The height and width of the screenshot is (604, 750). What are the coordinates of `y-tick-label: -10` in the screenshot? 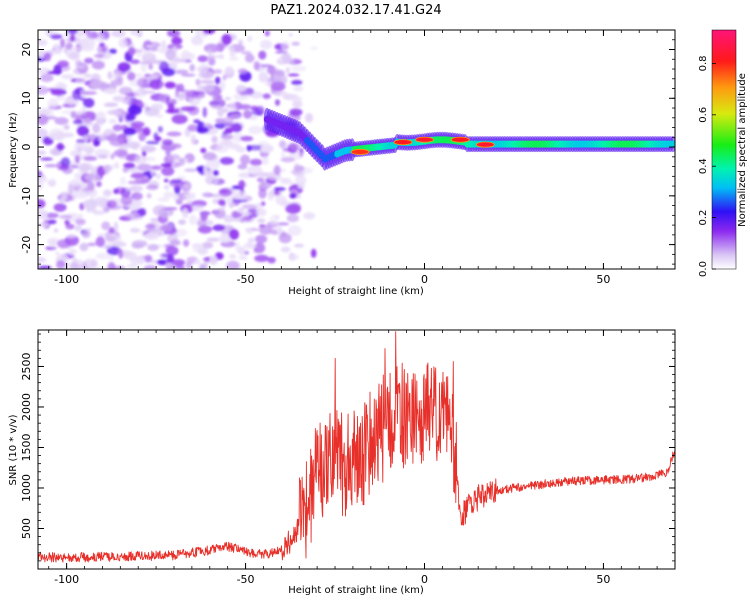 It's located at (26, 196).